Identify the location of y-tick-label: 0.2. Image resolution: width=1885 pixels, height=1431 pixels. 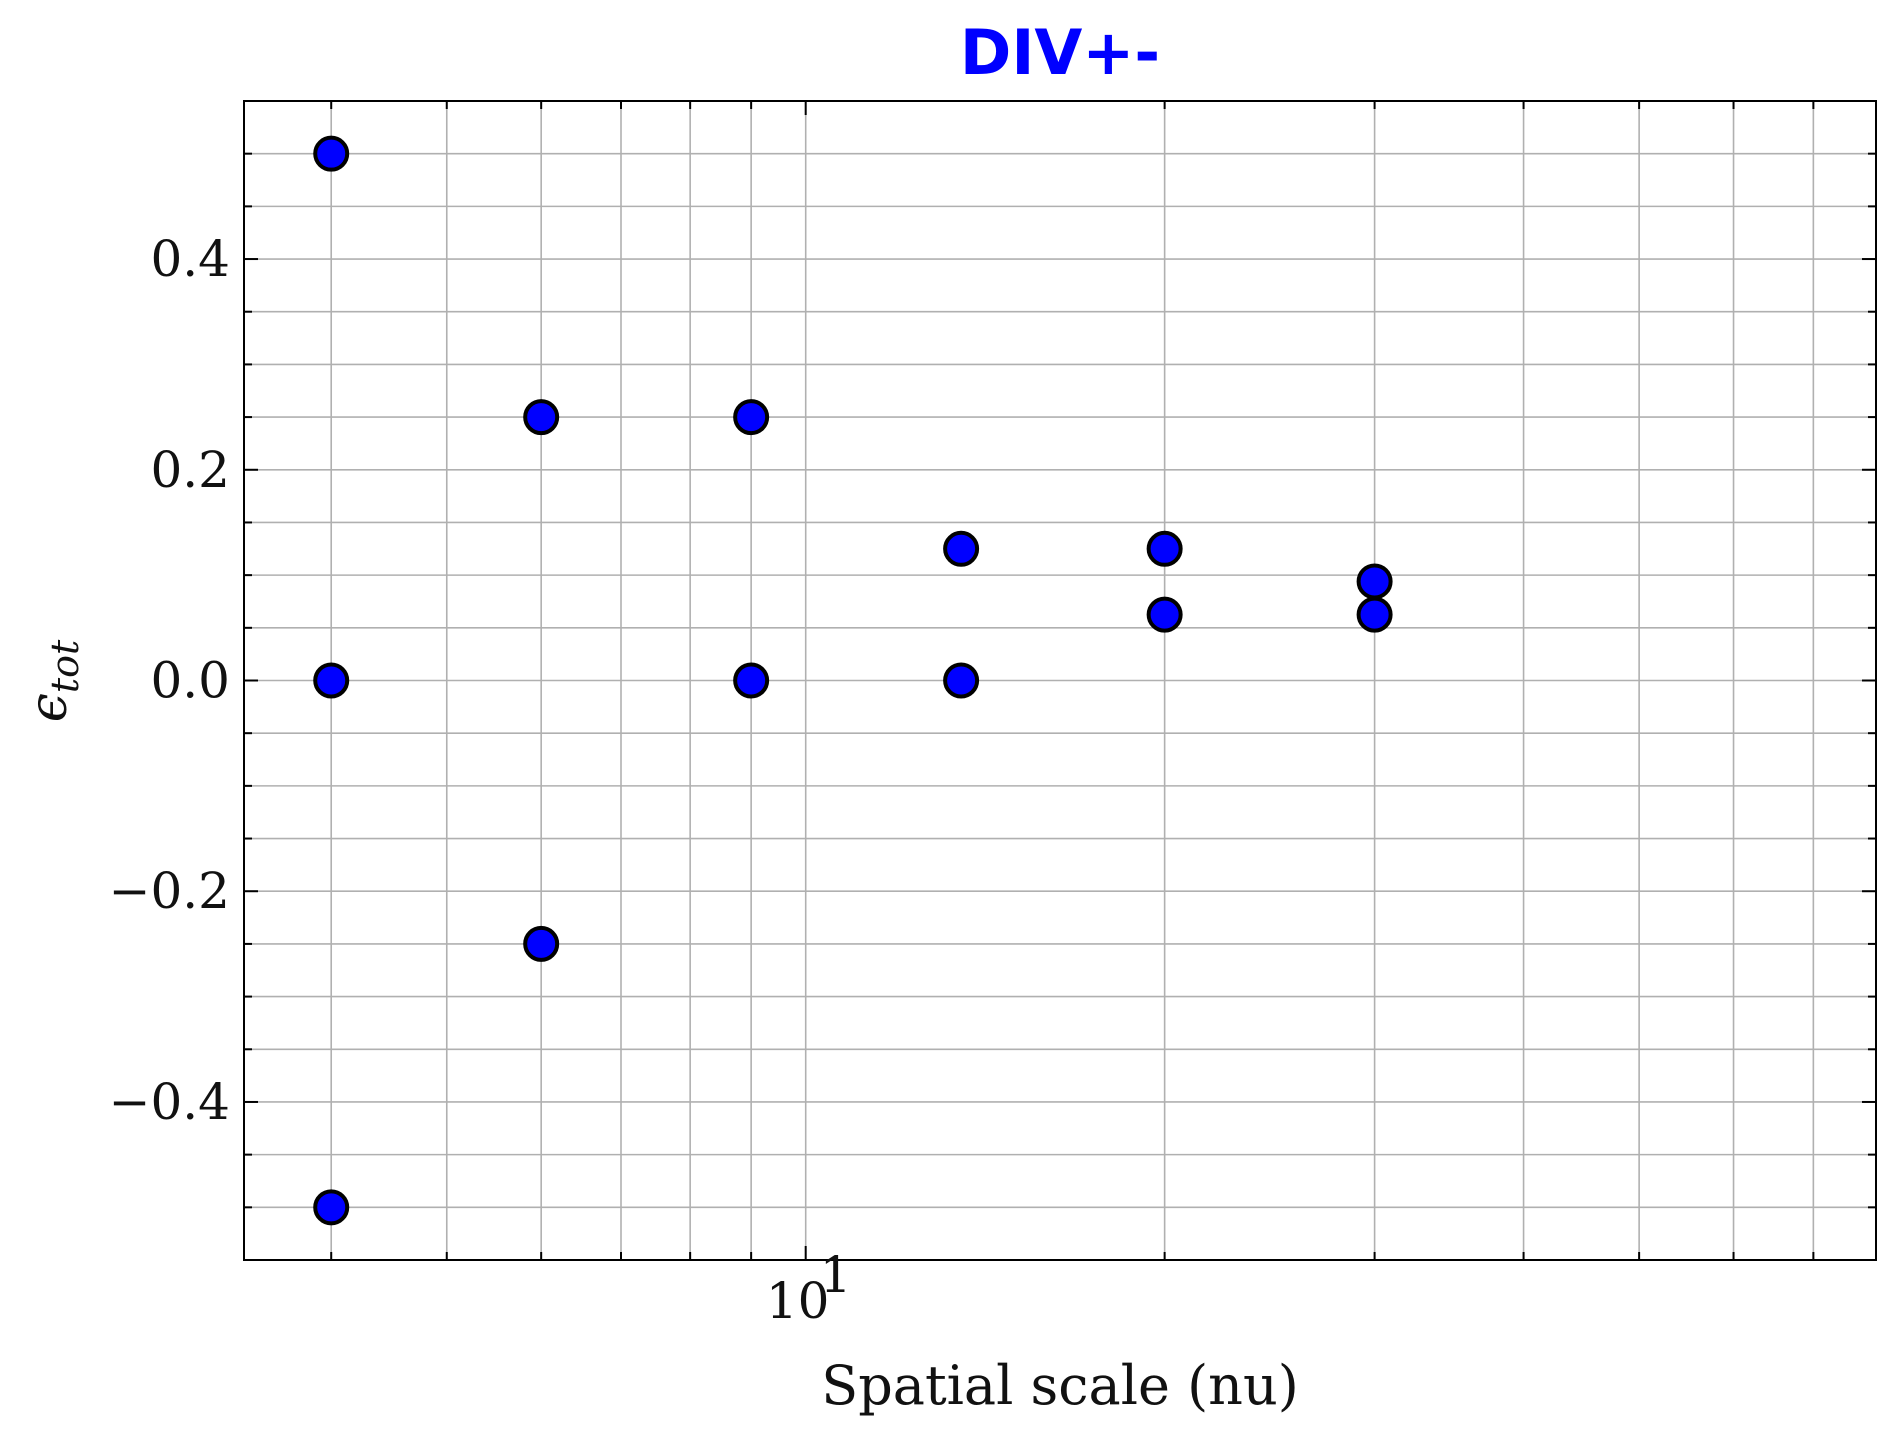
(190, 470).